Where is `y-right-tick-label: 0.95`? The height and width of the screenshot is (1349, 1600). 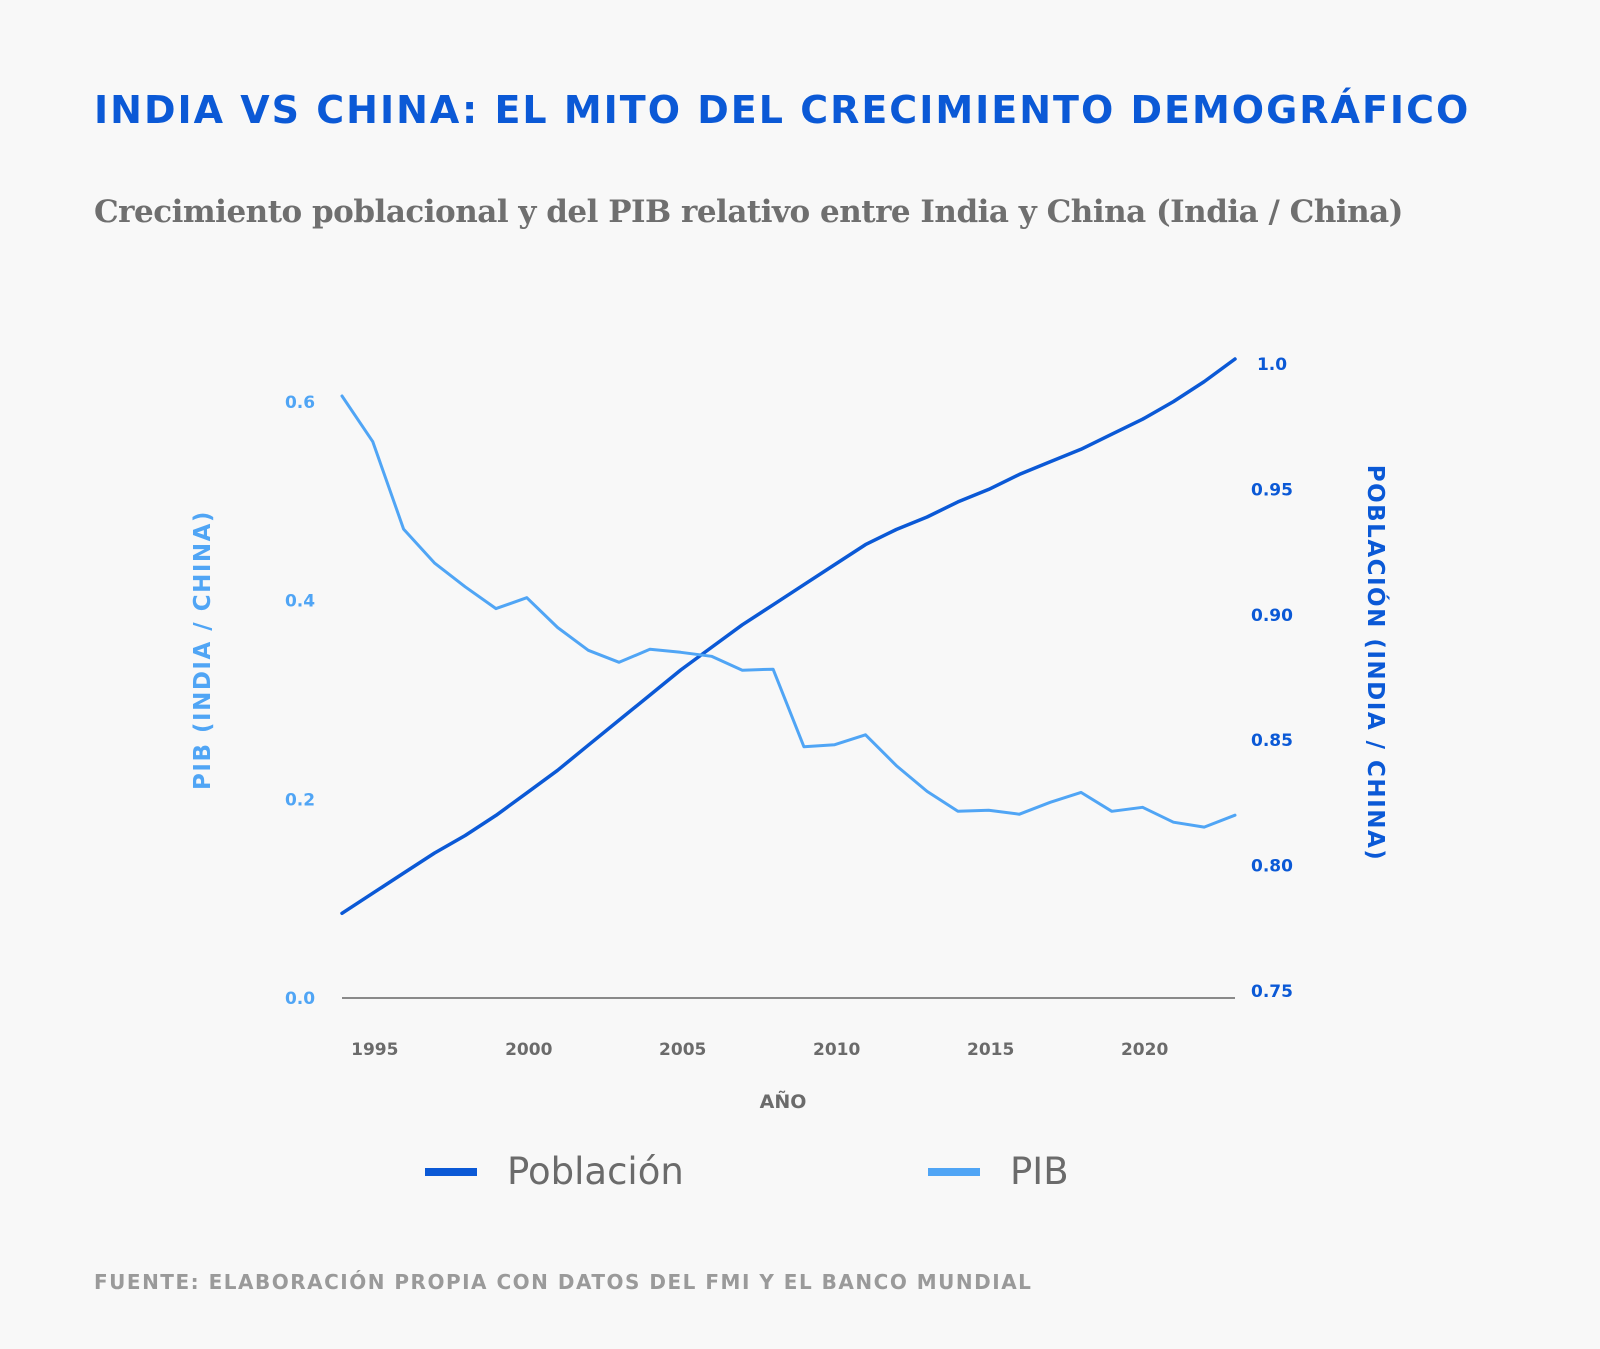 y-right-tick-label: 0.95 is located at coordinates (1272, 490).